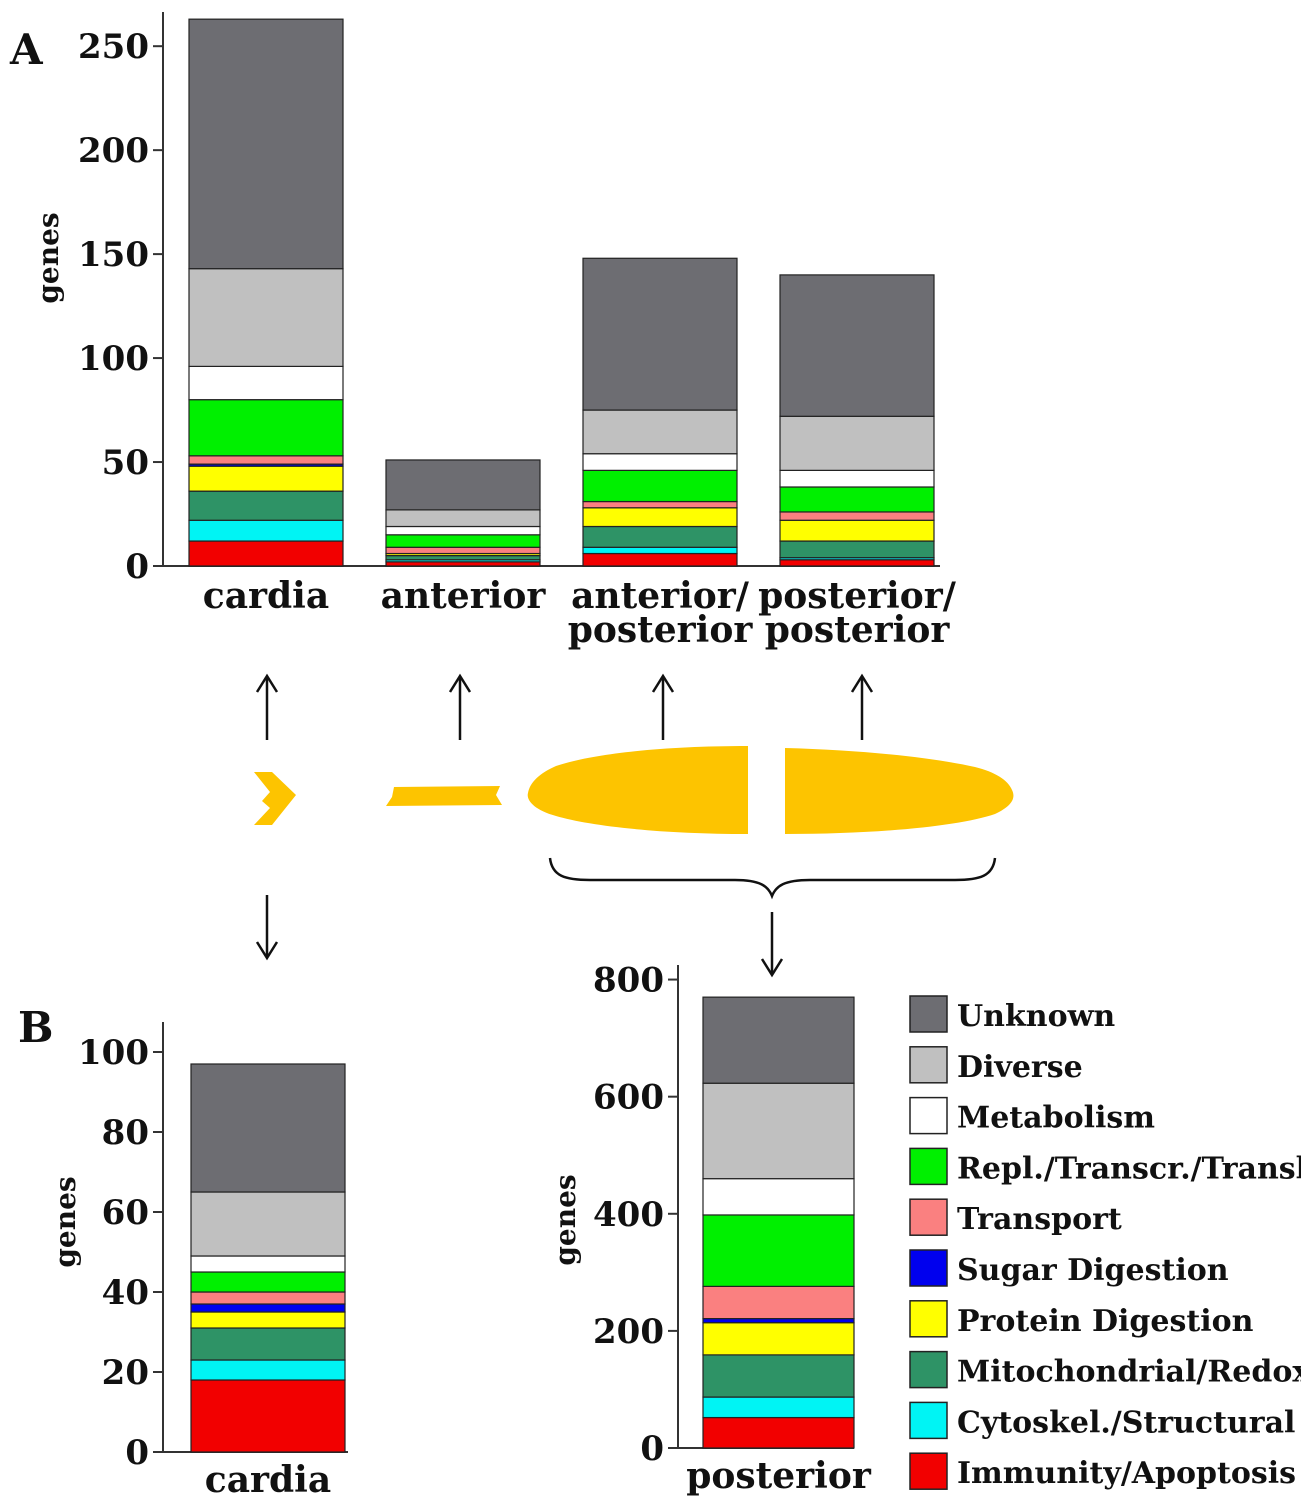  Describe the element at coordinates (778, 1302) in the screenshot. I see `chart-3-bar-transport` at that location.